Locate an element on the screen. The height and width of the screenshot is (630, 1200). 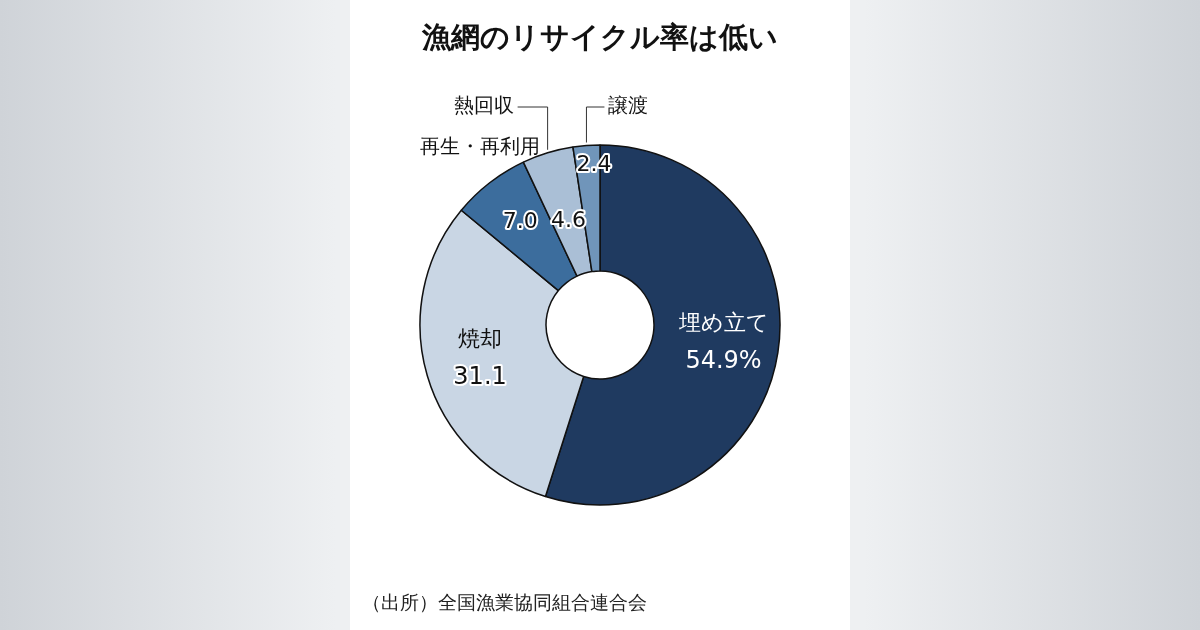
slice-label: 埋め立て is located at coordinates (723, 322).